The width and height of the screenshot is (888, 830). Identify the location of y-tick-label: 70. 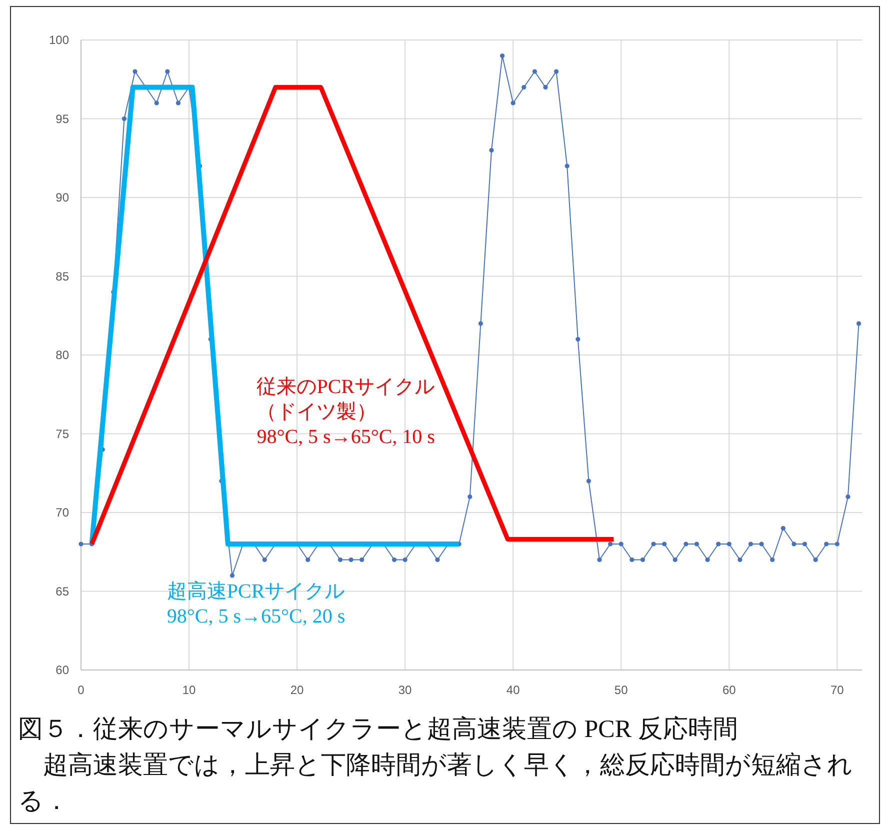
(63, 513).